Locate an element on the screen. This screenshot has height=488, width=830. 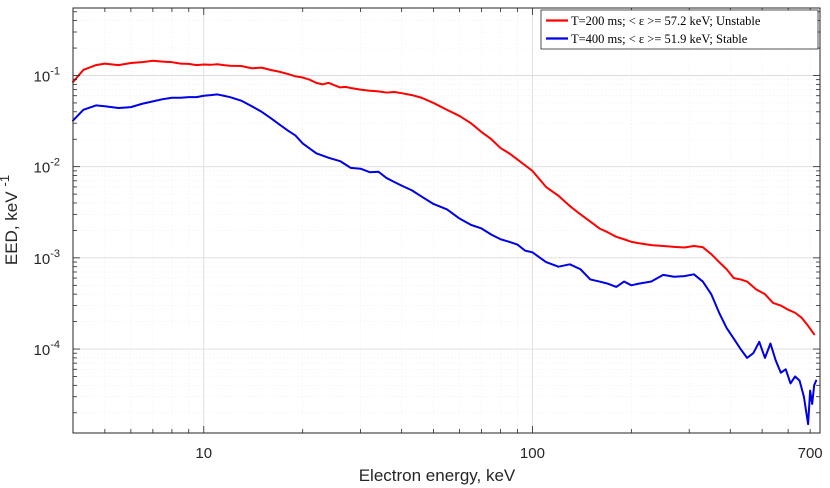
legend-entry-stable: T=400 ms; < ε >= 51.9 keV; Stable is located at coordinates (659, 39).